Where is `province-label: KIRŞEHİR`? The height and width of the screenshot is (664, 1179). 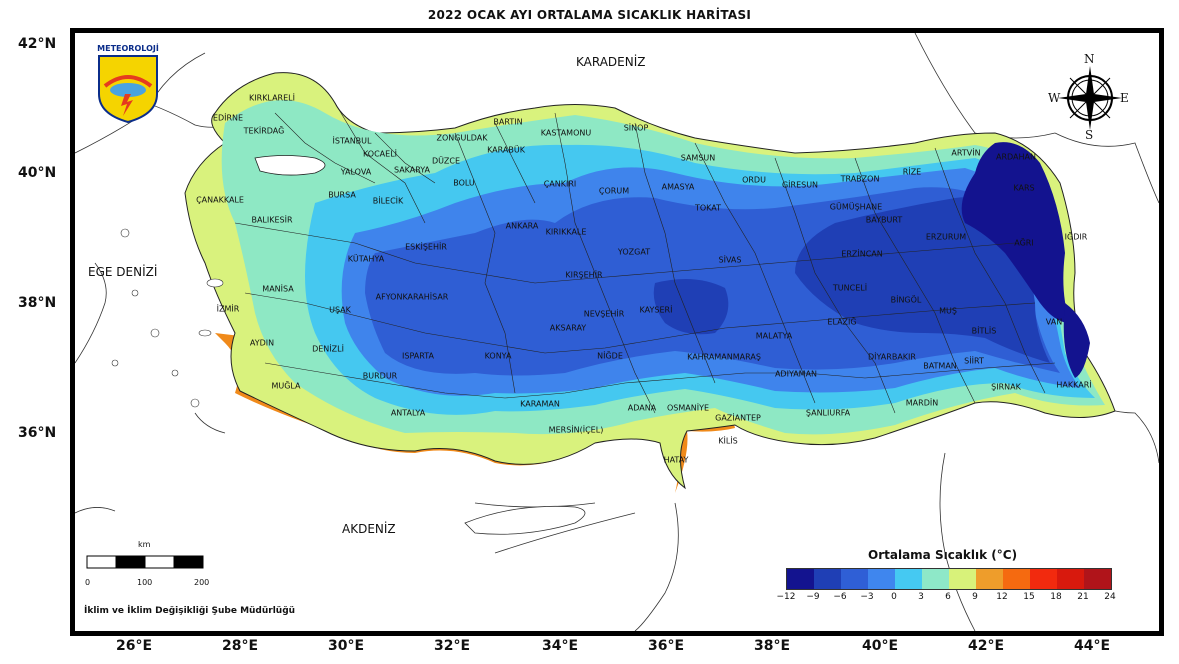 province-label: KIRŞEHİR is located at coordinates (584, 275).